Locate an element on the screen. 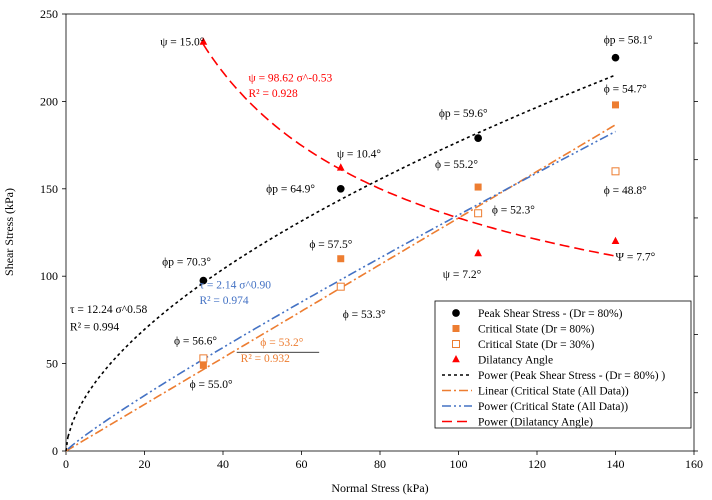  legend-label: Critical State (Dr = 80%) is located at coordinates (536, 330).